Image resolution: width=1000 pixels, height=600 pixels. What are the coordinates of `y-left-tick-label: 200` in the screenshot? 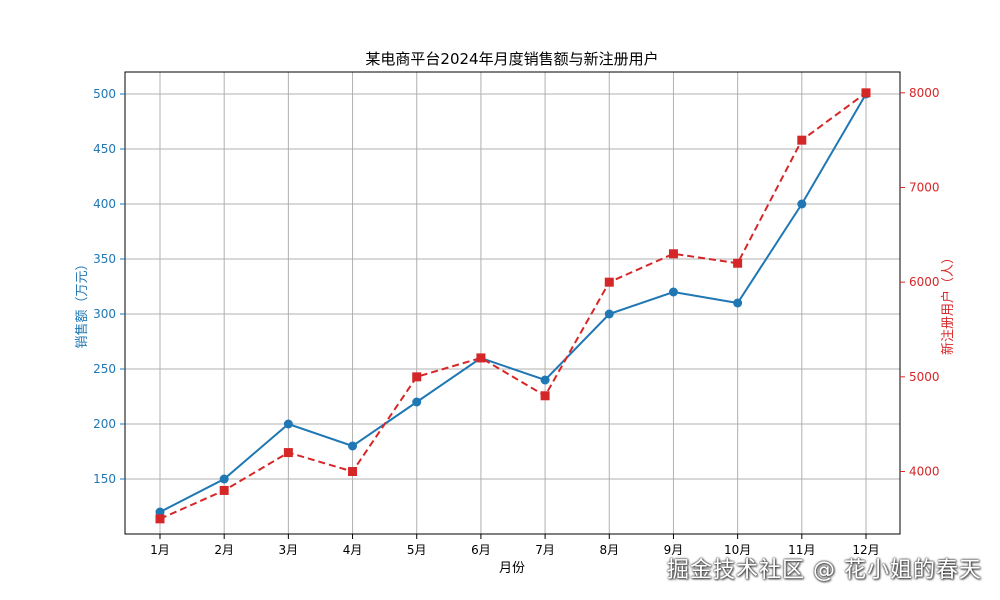 It's located at (104, 424).